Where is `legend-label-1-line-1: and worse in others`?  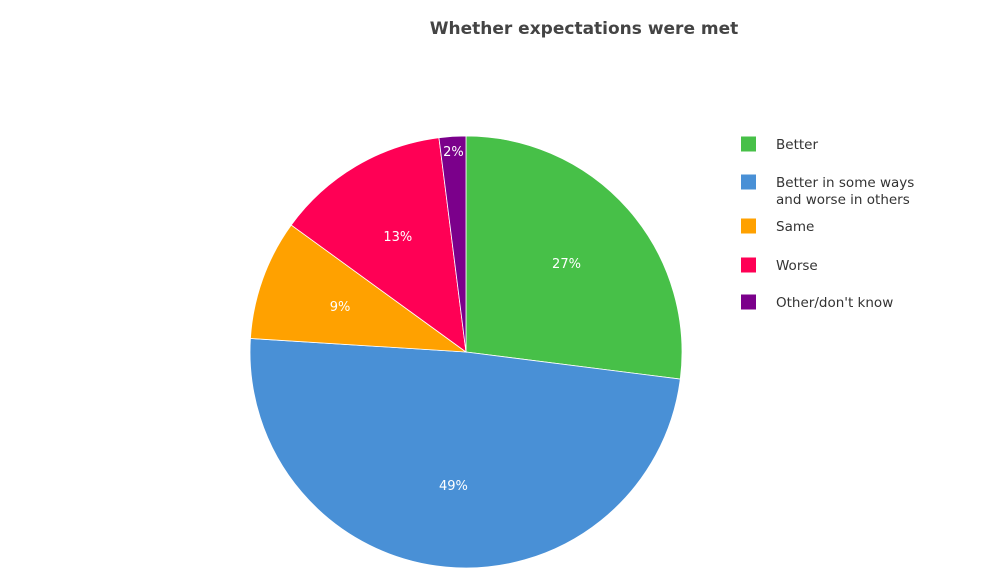
legend-label-1-line-1: and worse in others is located at coordinates (843, 200).